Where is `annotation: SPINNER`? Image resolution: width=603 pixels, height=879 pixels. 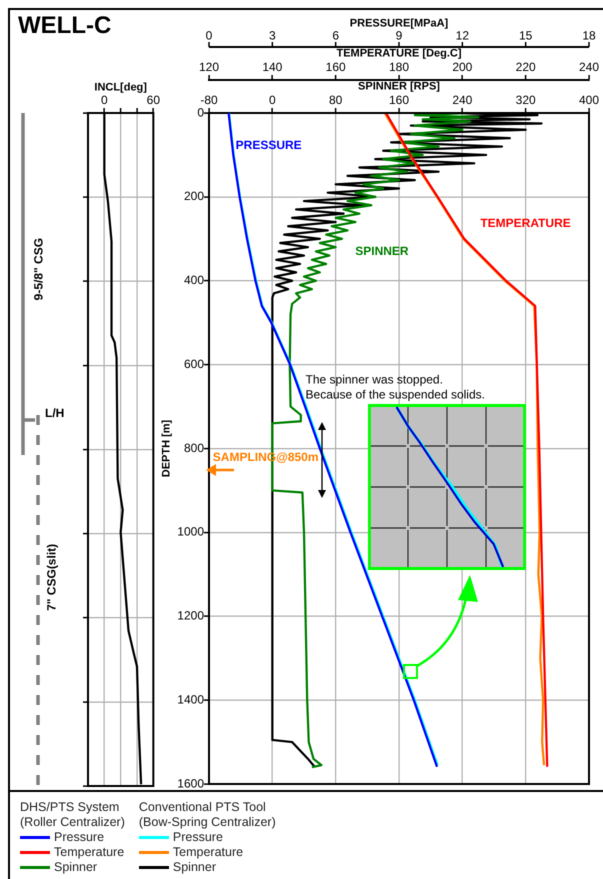
annotation: SPINNER is located at coordinates (382, 251).